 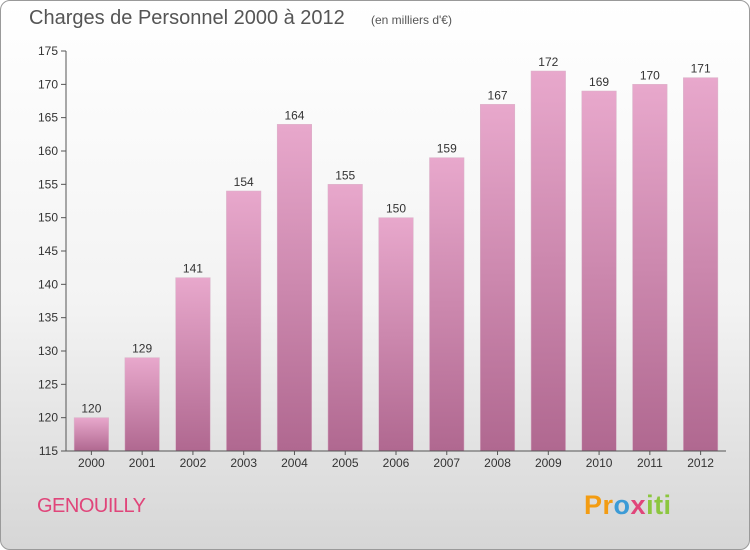 What do you see at coordinates (650, 75) in the screenshot?
I see `data-label-2011: 170` at bounding box center [650, 75].